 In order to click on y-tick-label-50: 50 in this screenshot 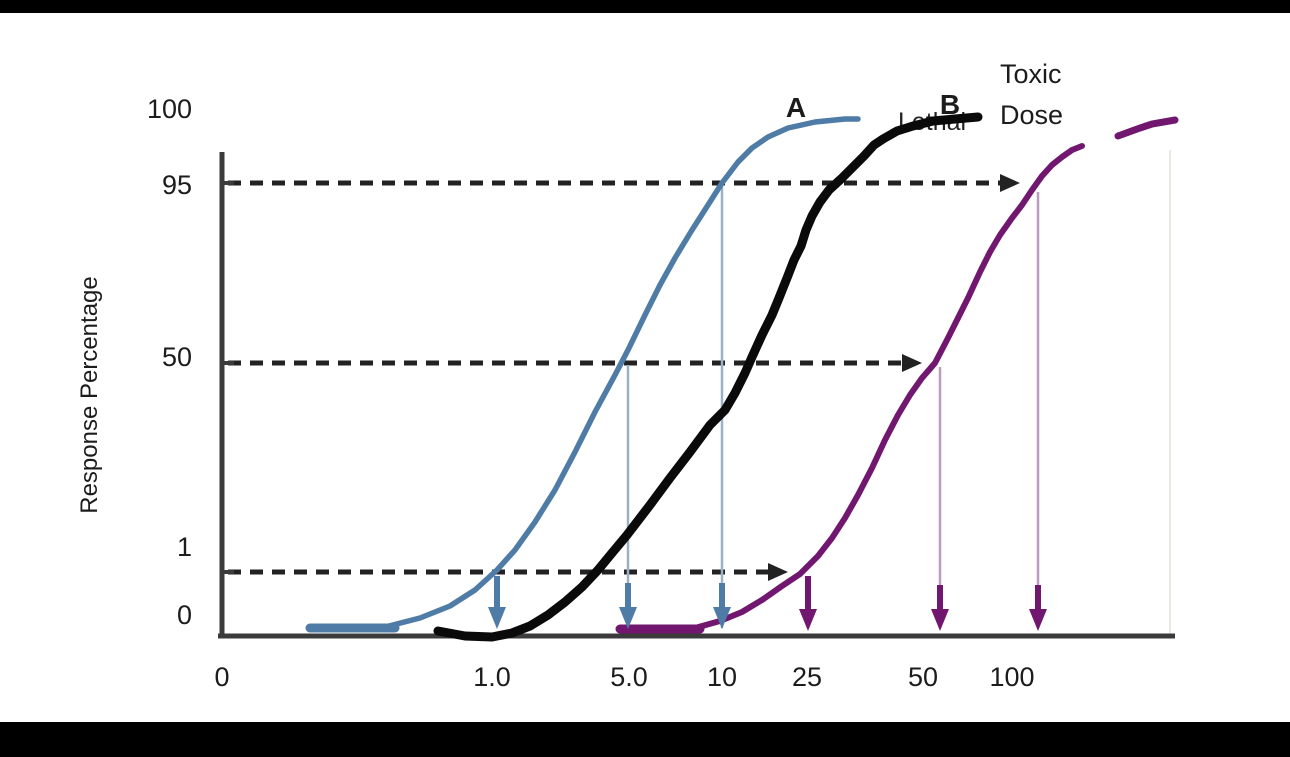, I will do `click(177, 357)`.